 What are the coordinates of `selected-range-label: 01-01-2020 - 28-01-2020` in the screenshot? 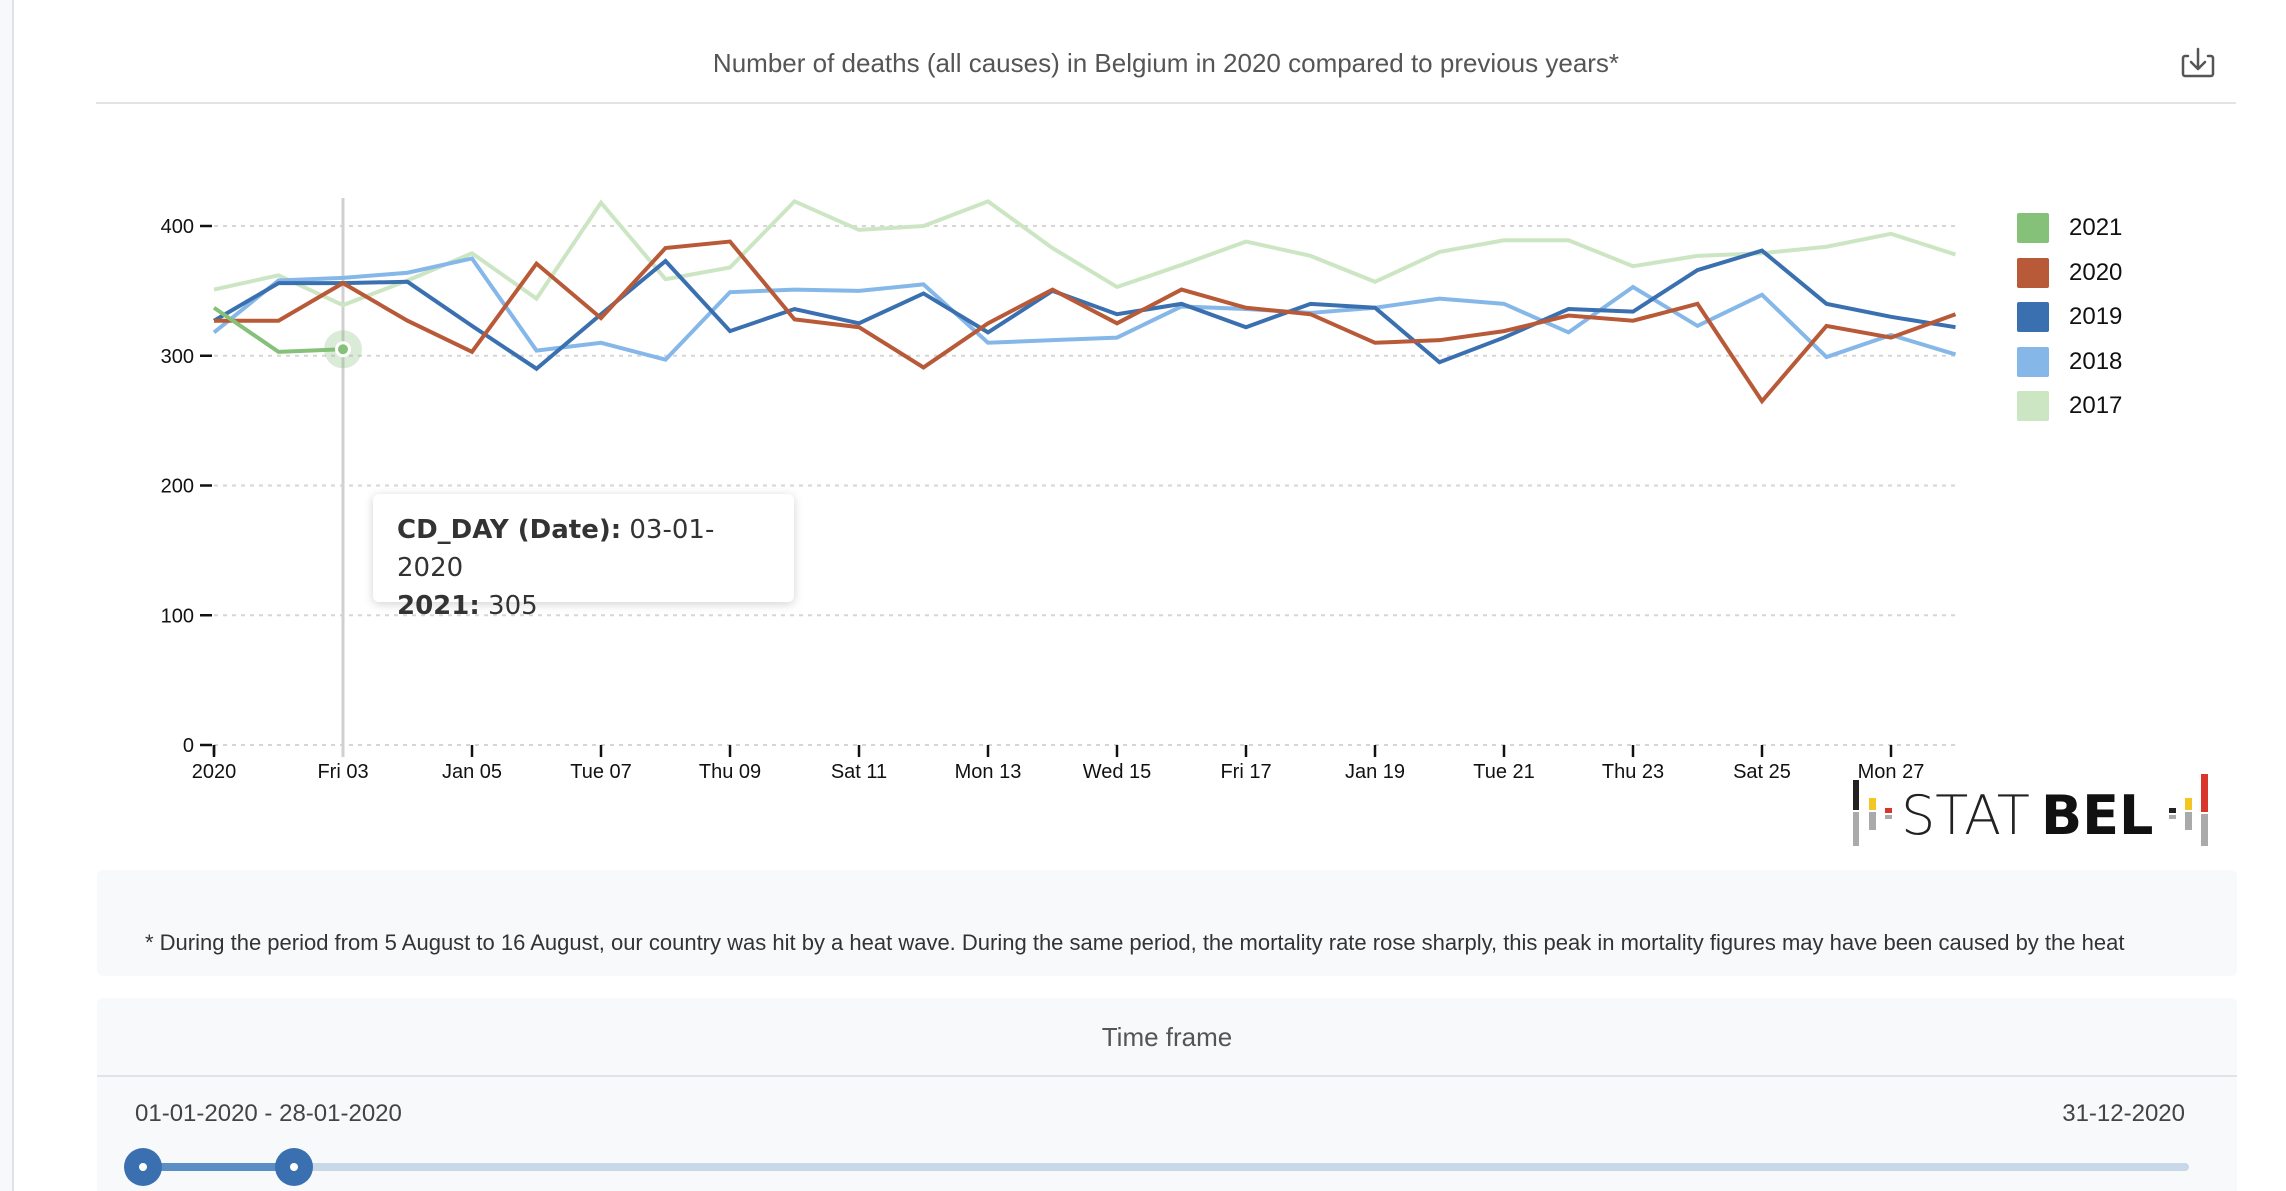 It's located at (268, 1113).